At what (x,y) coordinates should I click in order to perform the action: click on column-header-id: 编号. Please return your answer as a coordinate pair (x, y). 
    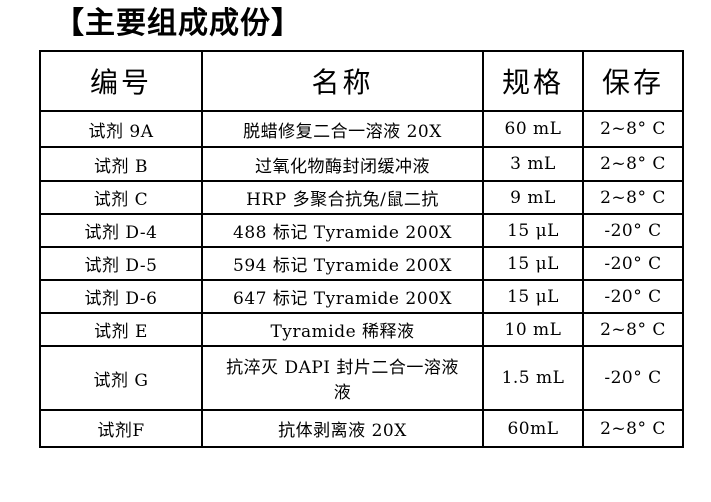
    Looking at the image, I should click on (121, 81).